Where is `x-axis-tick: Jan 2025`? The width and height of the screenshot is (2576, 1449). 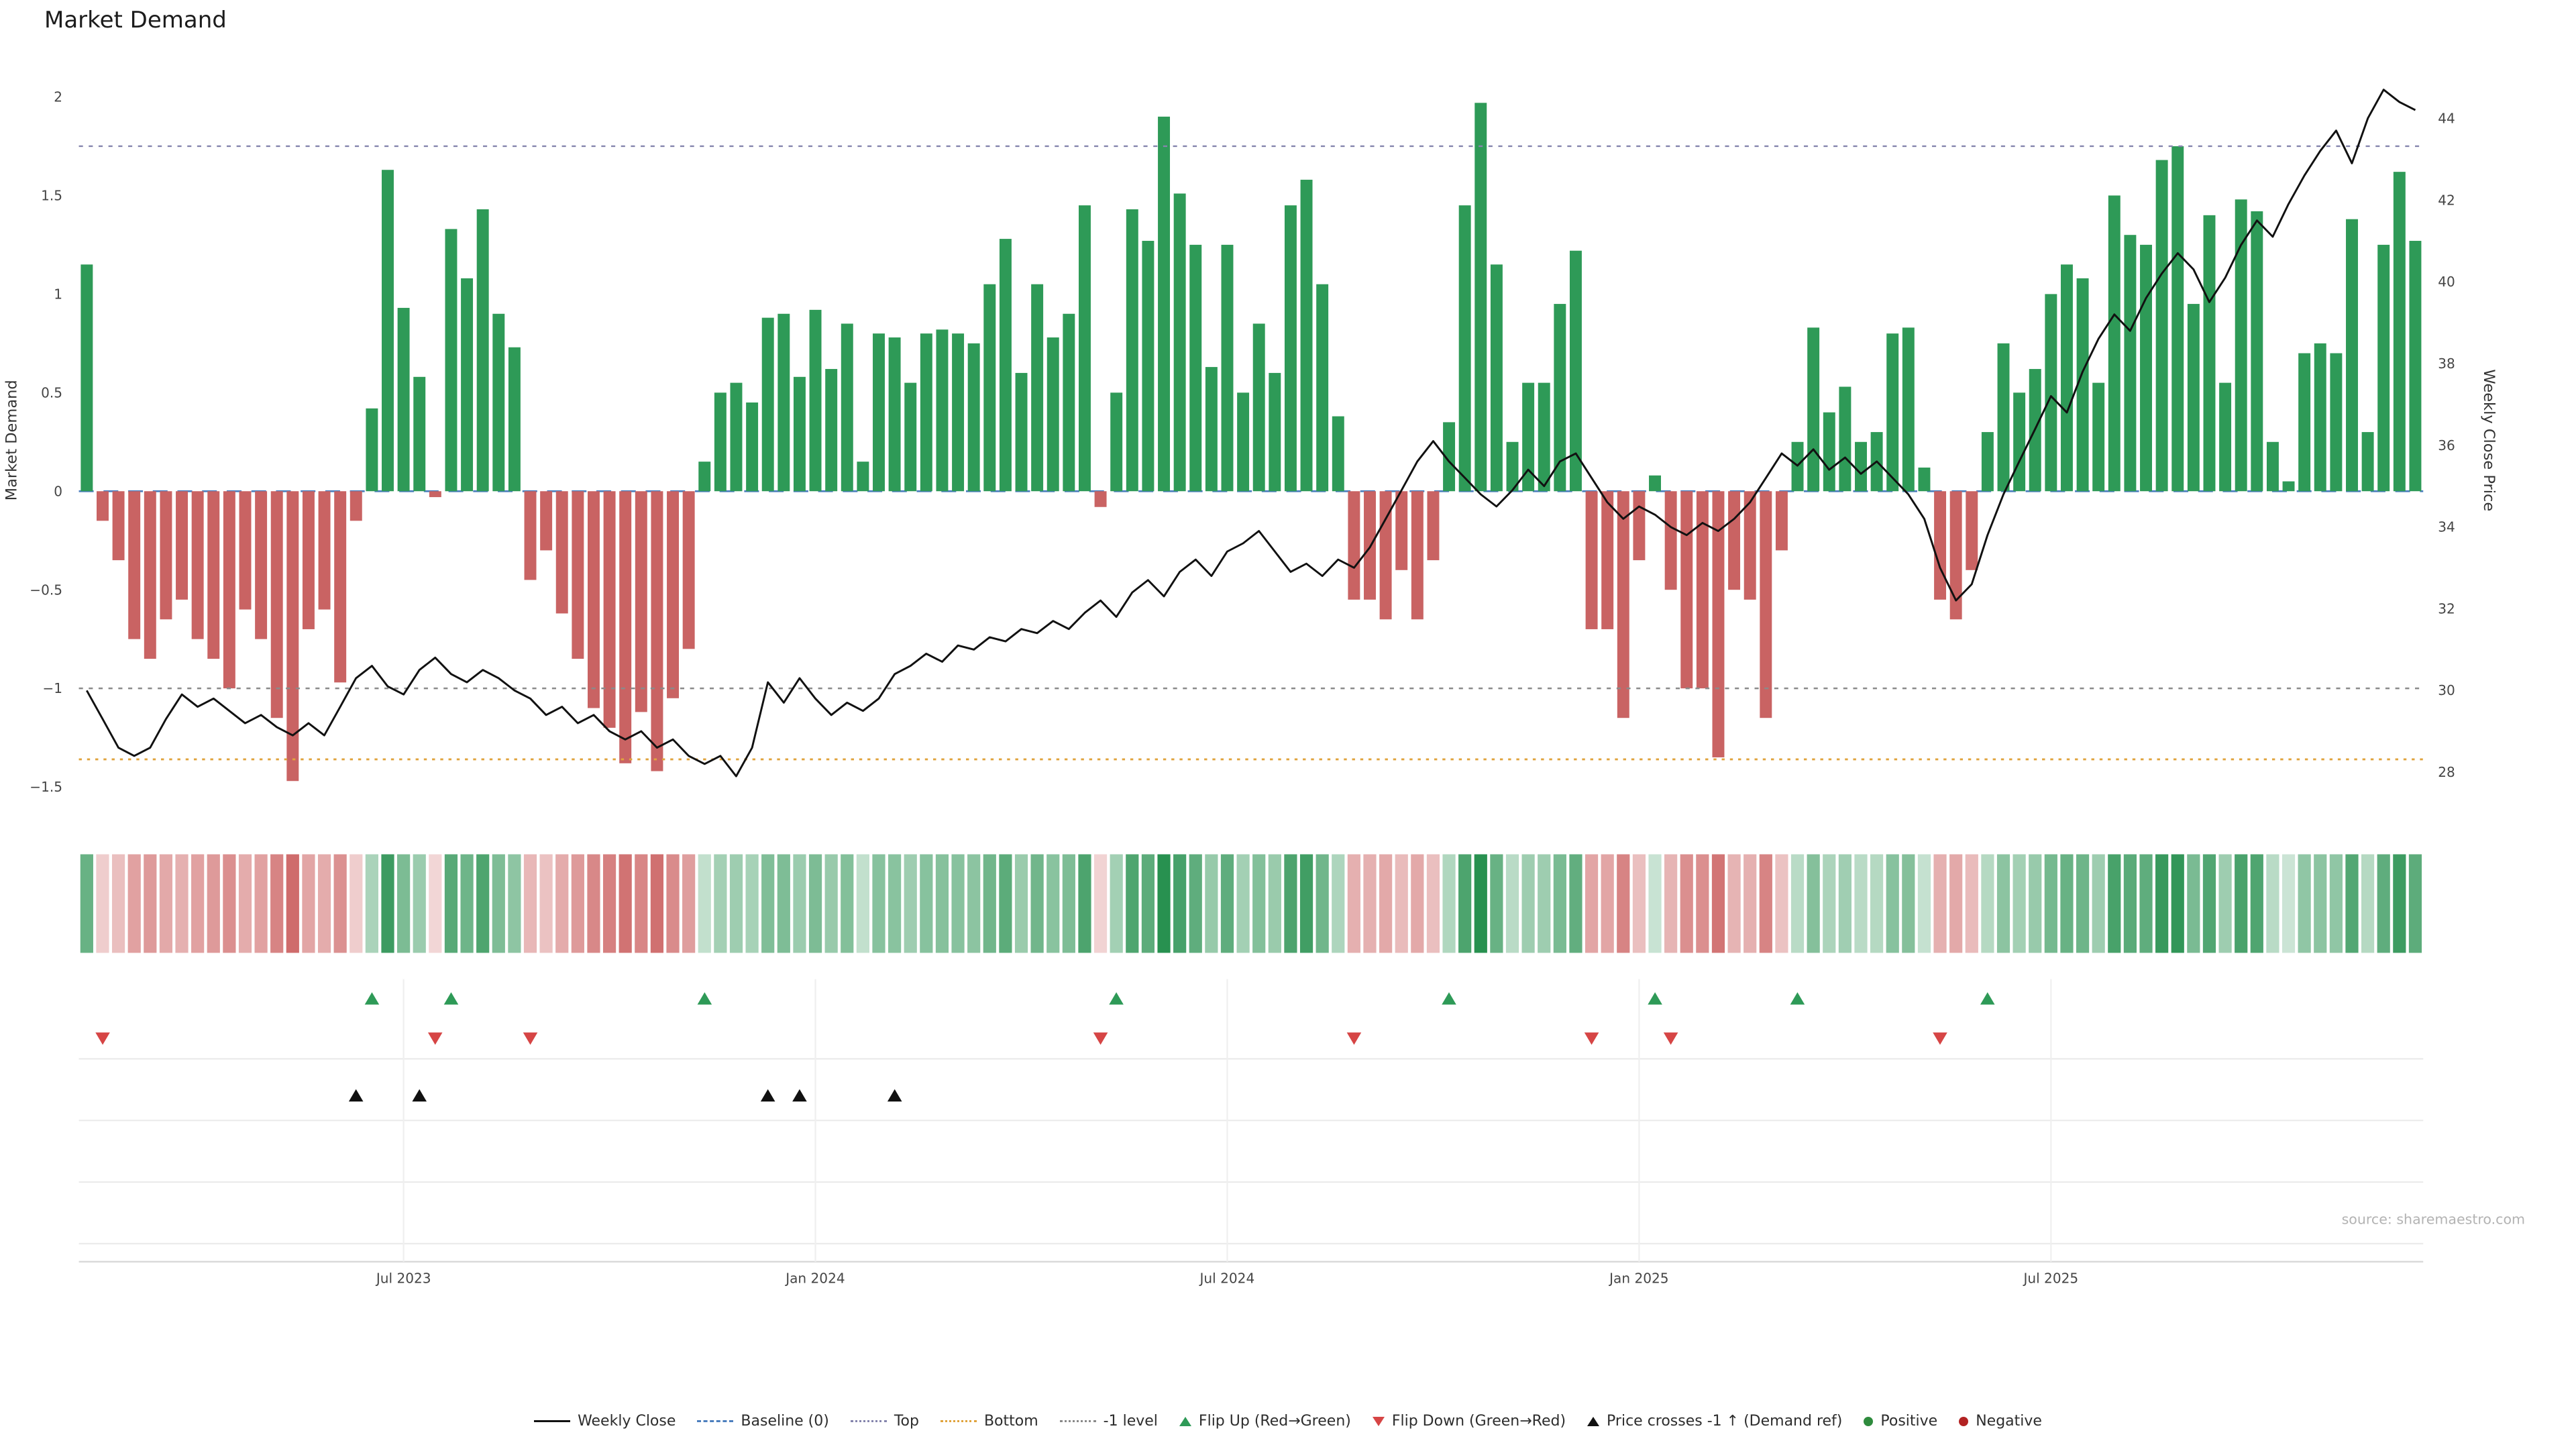
x-axis-tick: Jan 2025 is located at coordinates (1638, 1279).